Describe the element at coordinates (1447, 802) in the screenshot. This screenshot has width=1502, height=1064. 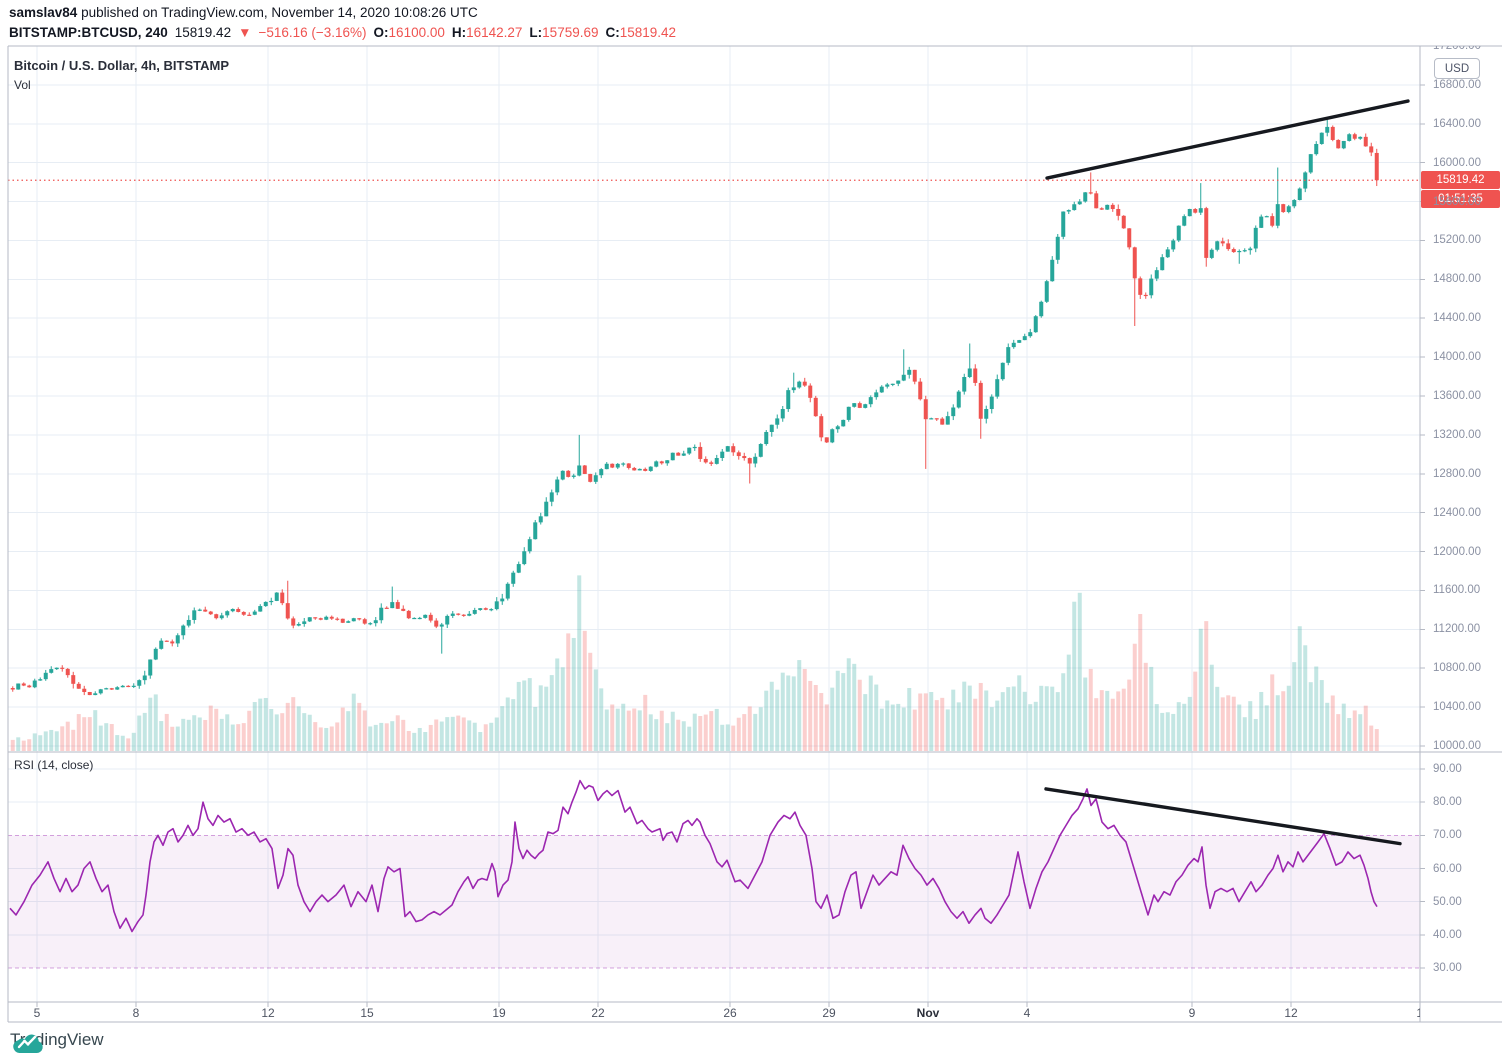
I see `axis-tick-label: 80.00` at that location.